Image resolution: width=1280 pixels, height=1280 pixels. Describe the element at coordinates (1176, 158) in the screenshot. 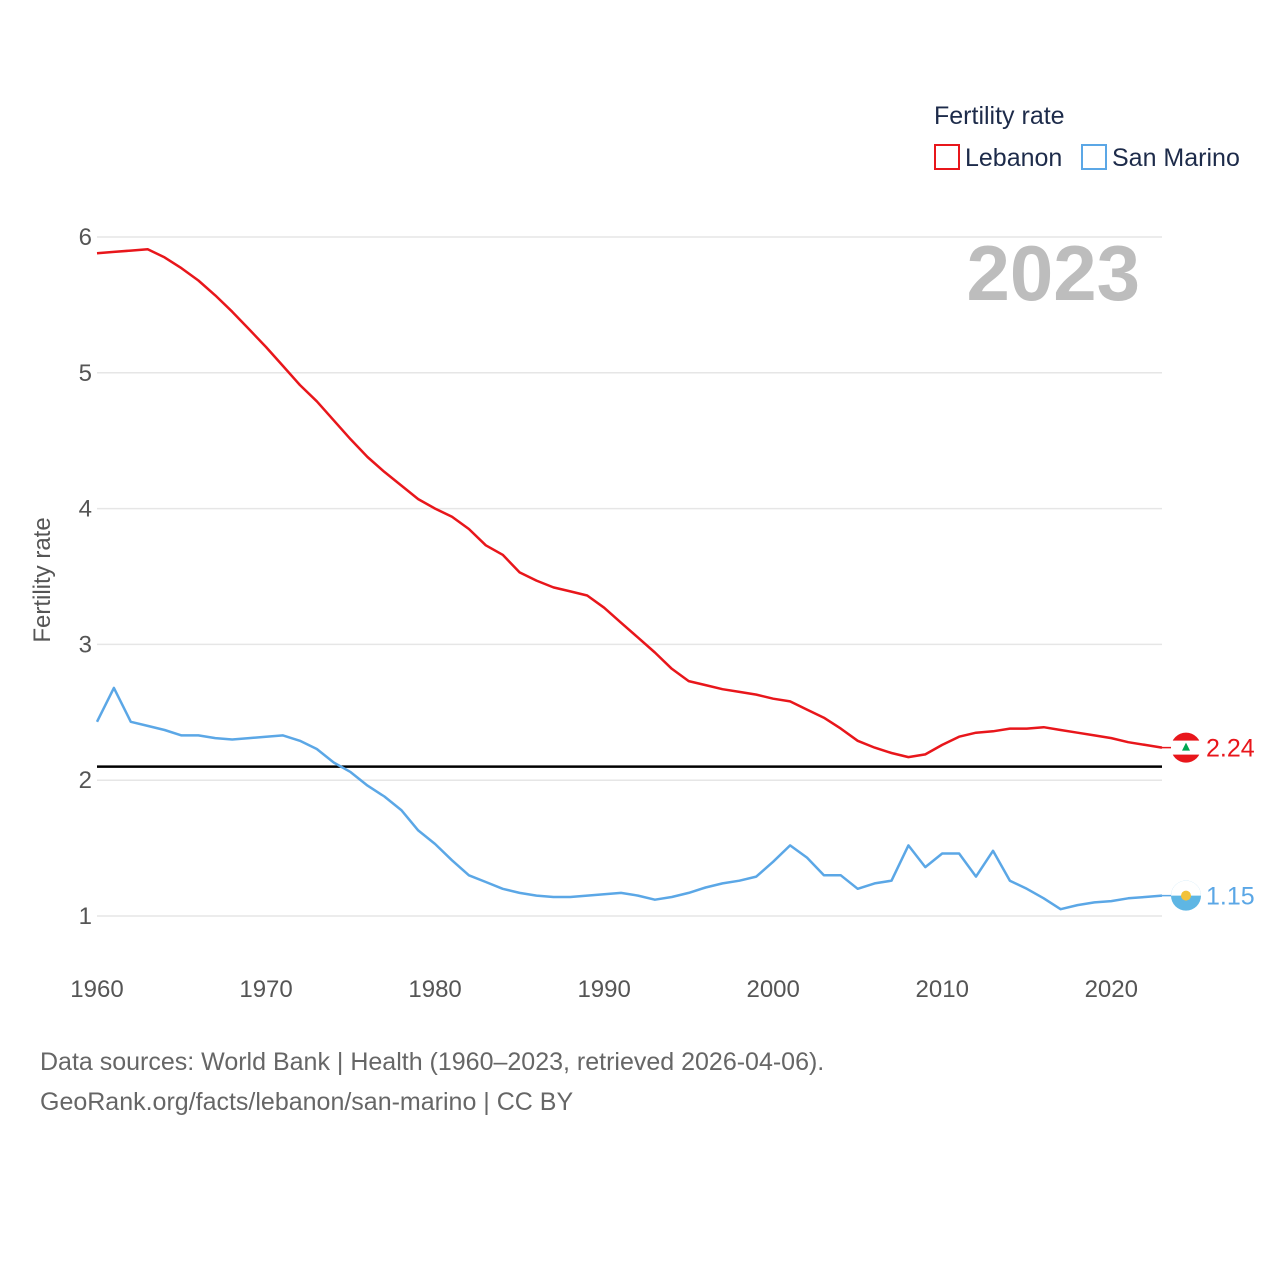

I see `legend-label-san-marino: San Marino` at that location.